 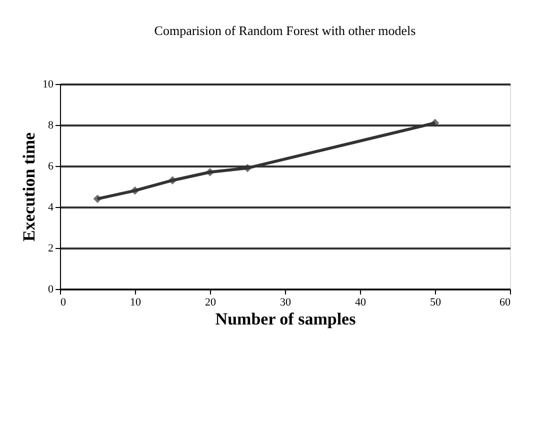 I want to click on y-tick-label: 10, so click(x=48, y=84).